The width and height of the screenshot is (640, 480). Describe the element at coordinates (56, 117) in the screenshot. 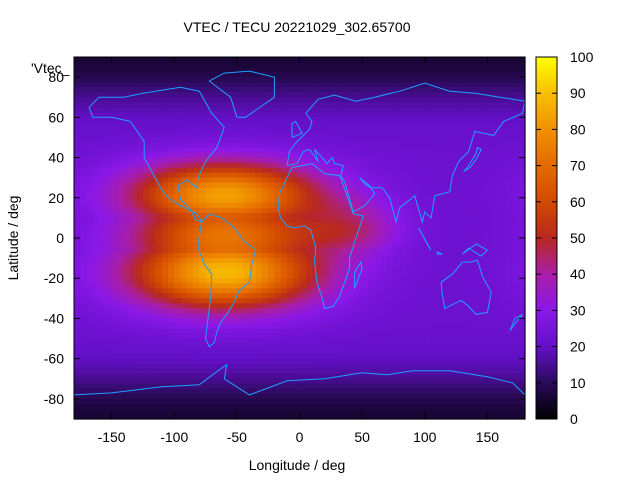

I see `y-tick-label: 60` at that location.